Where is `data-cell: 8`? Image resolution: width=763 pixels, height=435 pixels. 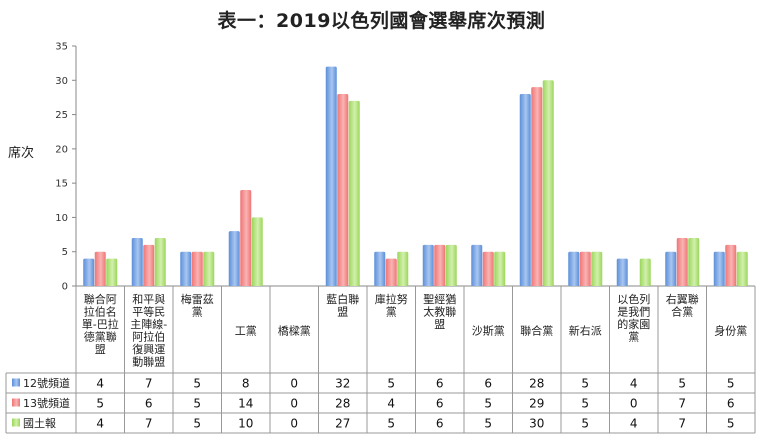
data-cell: 8 is located at coordinates (246, 384).